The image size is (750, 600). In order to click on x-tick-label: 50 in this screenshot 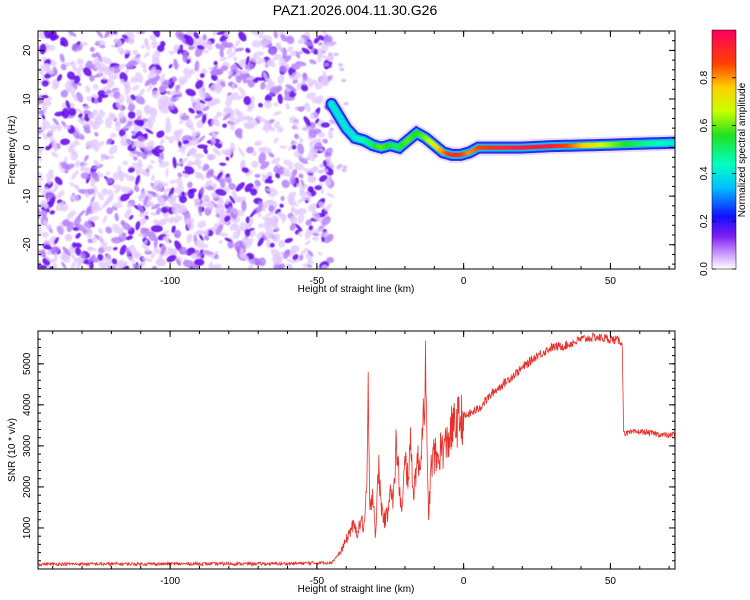, I will do `click(611, 281)`.